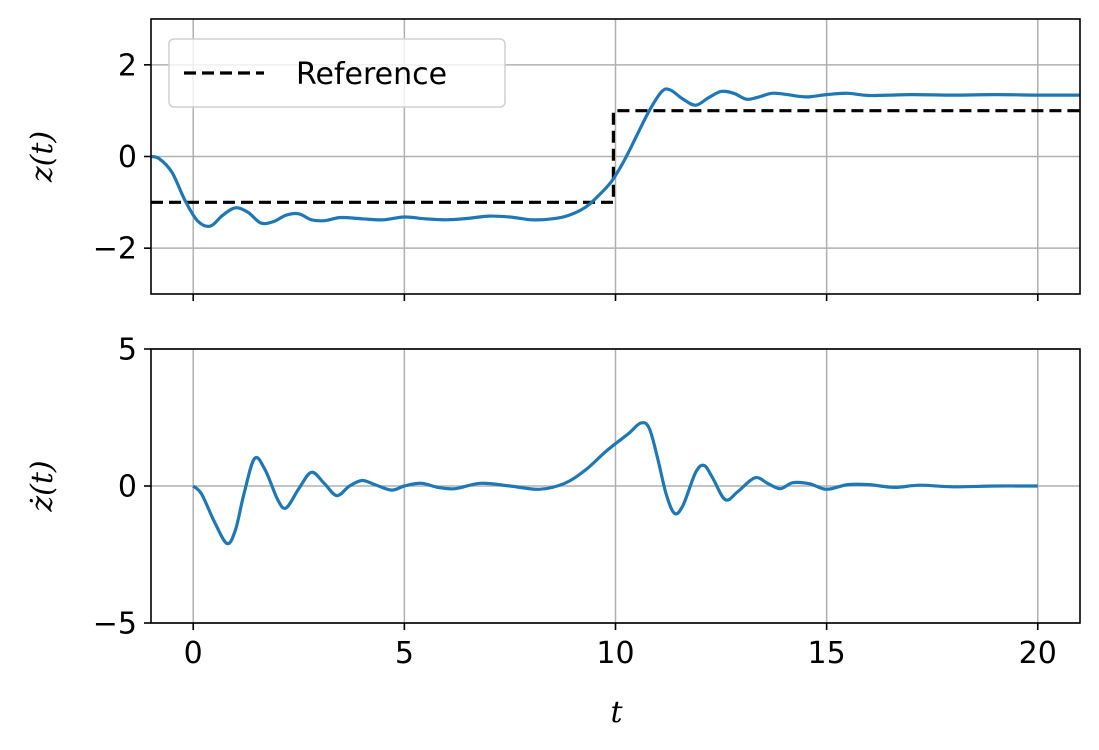 Image resolution: width=1099 pixels, height=750 pixels. What do you see at coordinates (827, 653) in the screenshot?
I see `x-tick-label: 15` at bounding box center [827, 653].